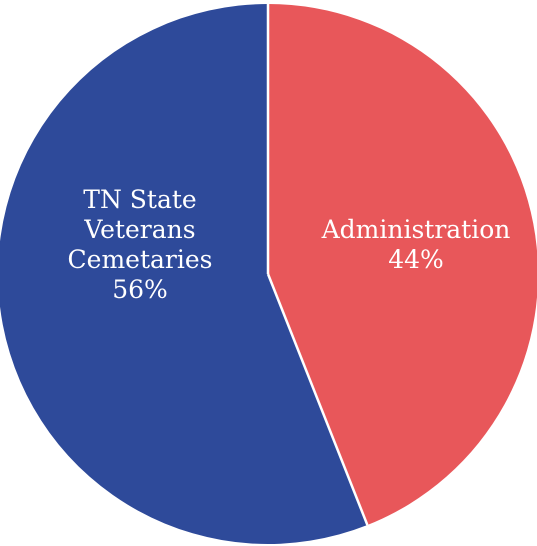  Describe the element at coordinates (139, 229) in the screenshot. I see `slice-name-line: Veterans` at that location.